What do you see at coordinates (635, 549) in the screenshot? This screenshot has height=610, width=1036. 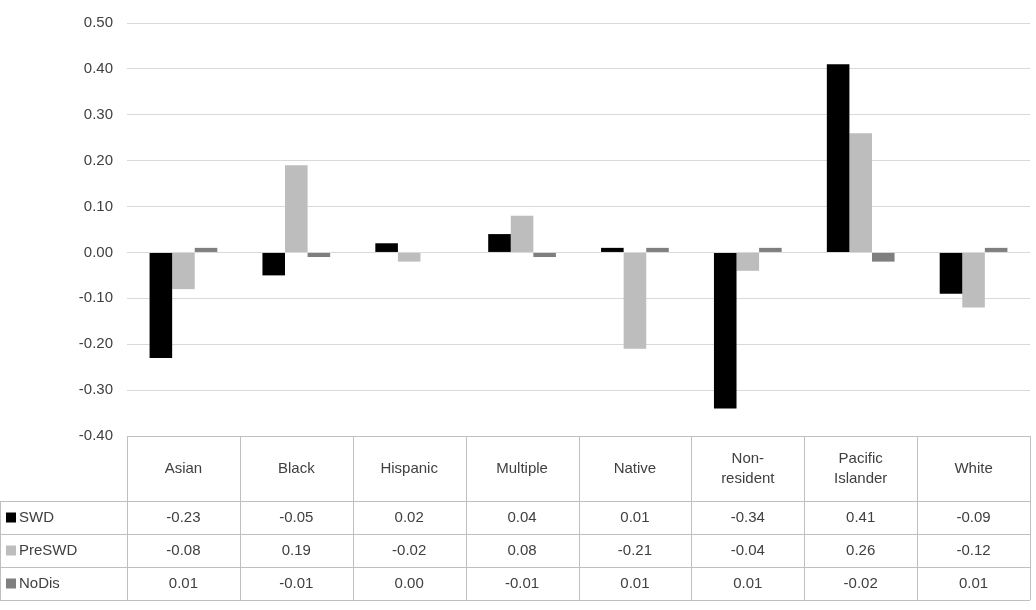 I see `data-label: -0.21` at bounding box center [635, 549].